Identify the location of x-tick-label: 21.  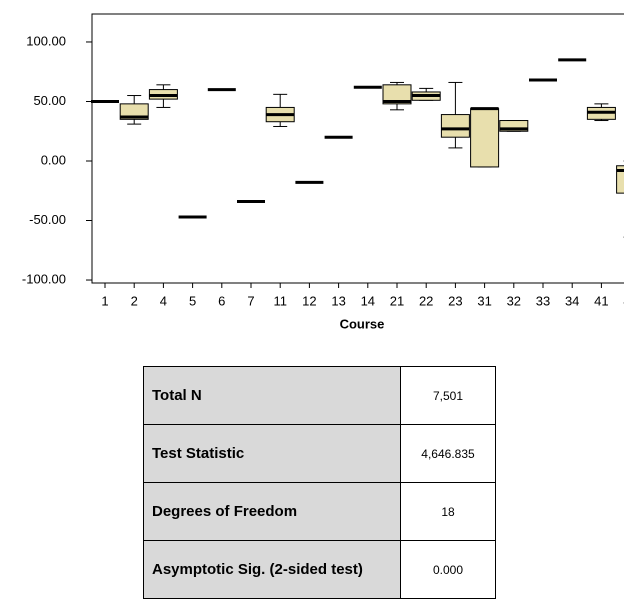
(397, 300).